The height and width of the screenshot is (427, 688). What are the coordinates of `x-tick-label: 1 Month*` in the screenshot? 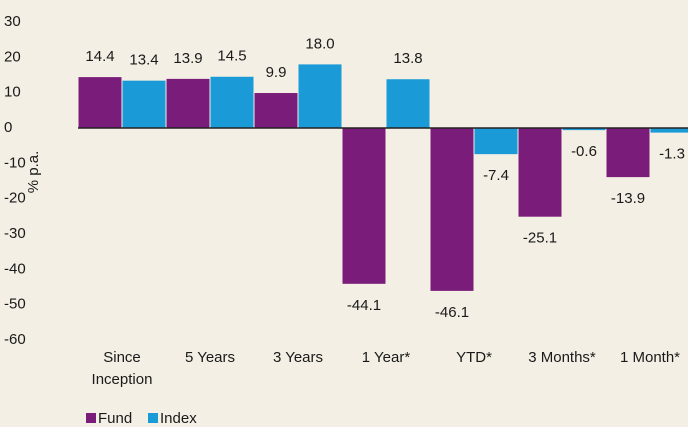 It's located at (650, 357).